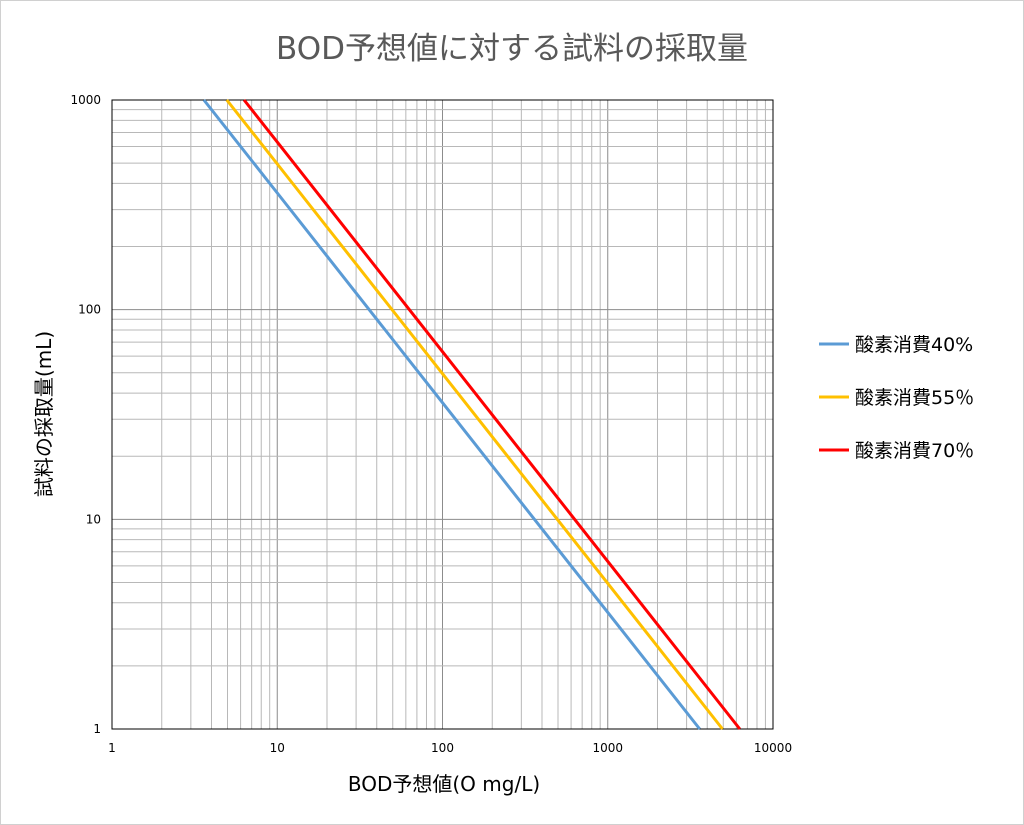 This screenshot has width=1024, height=825. Describe the element at coordinates (914, 398) in the screenshot. I see `legend-label-2: 酸素消費55％` at that location.